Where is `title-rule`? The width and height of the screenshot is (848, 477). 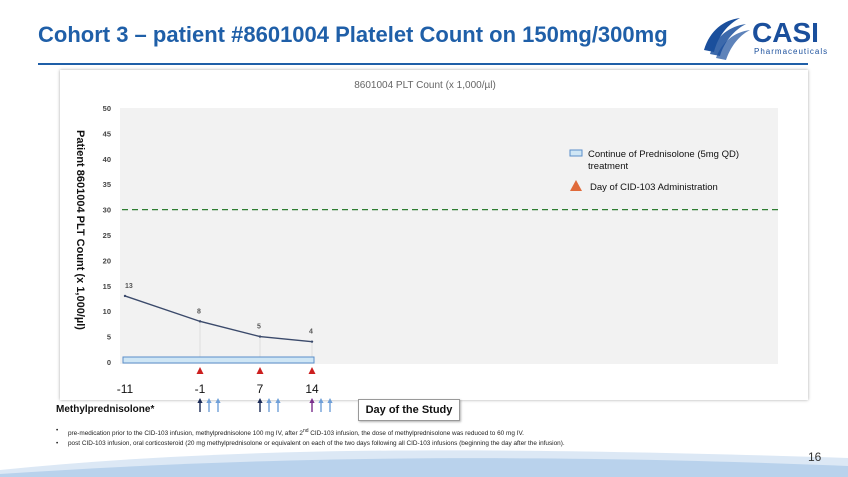
title-rule is located at coordinates (423, 64).